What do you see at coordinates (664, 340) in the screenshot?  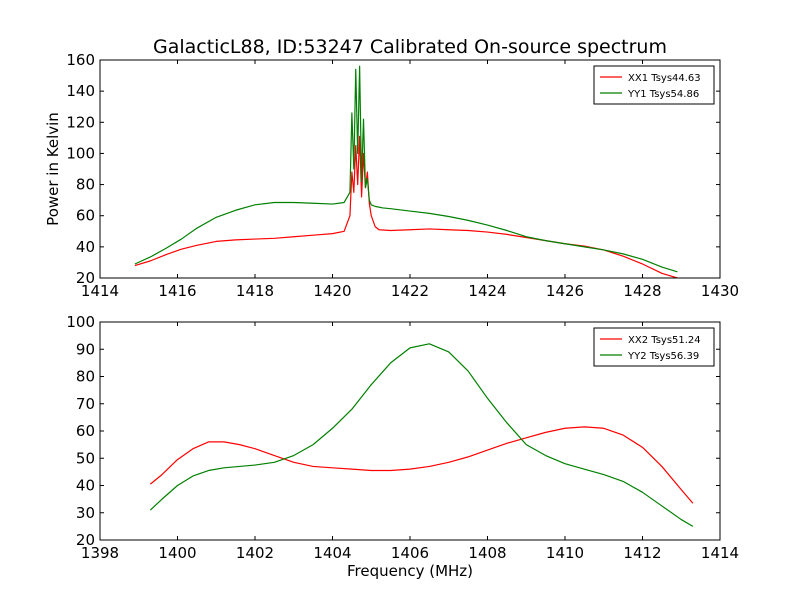 I see `legend-entry-label: XX2 Tsys51.24` at bounding box center [664, 340].